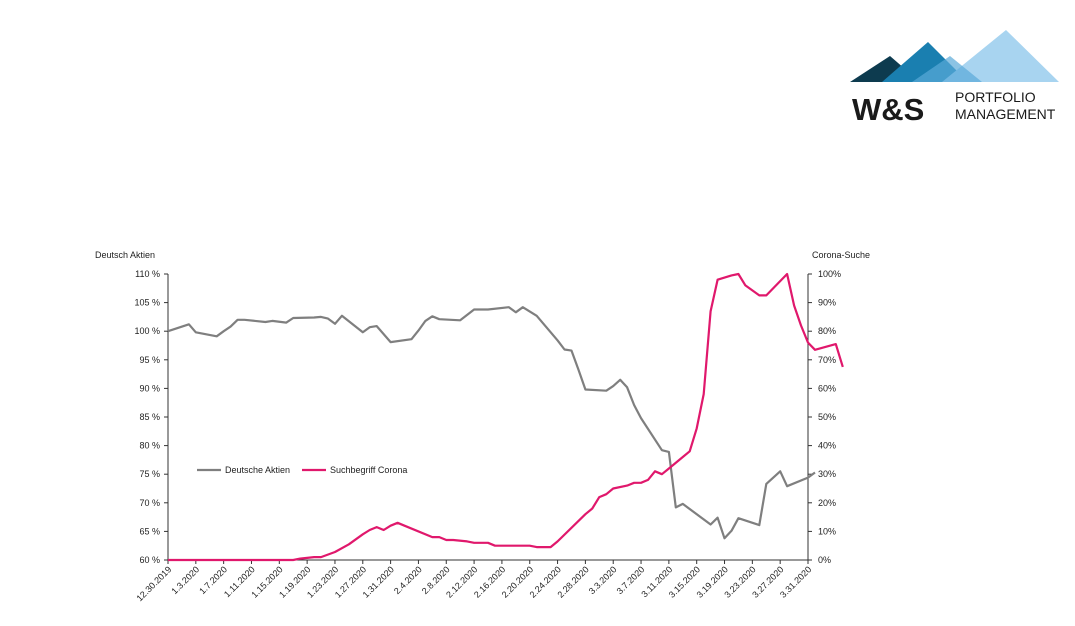  Describe the element at coordinates (827, 417) in the screenshot. I see `right-tick-label: 50%` at that location.